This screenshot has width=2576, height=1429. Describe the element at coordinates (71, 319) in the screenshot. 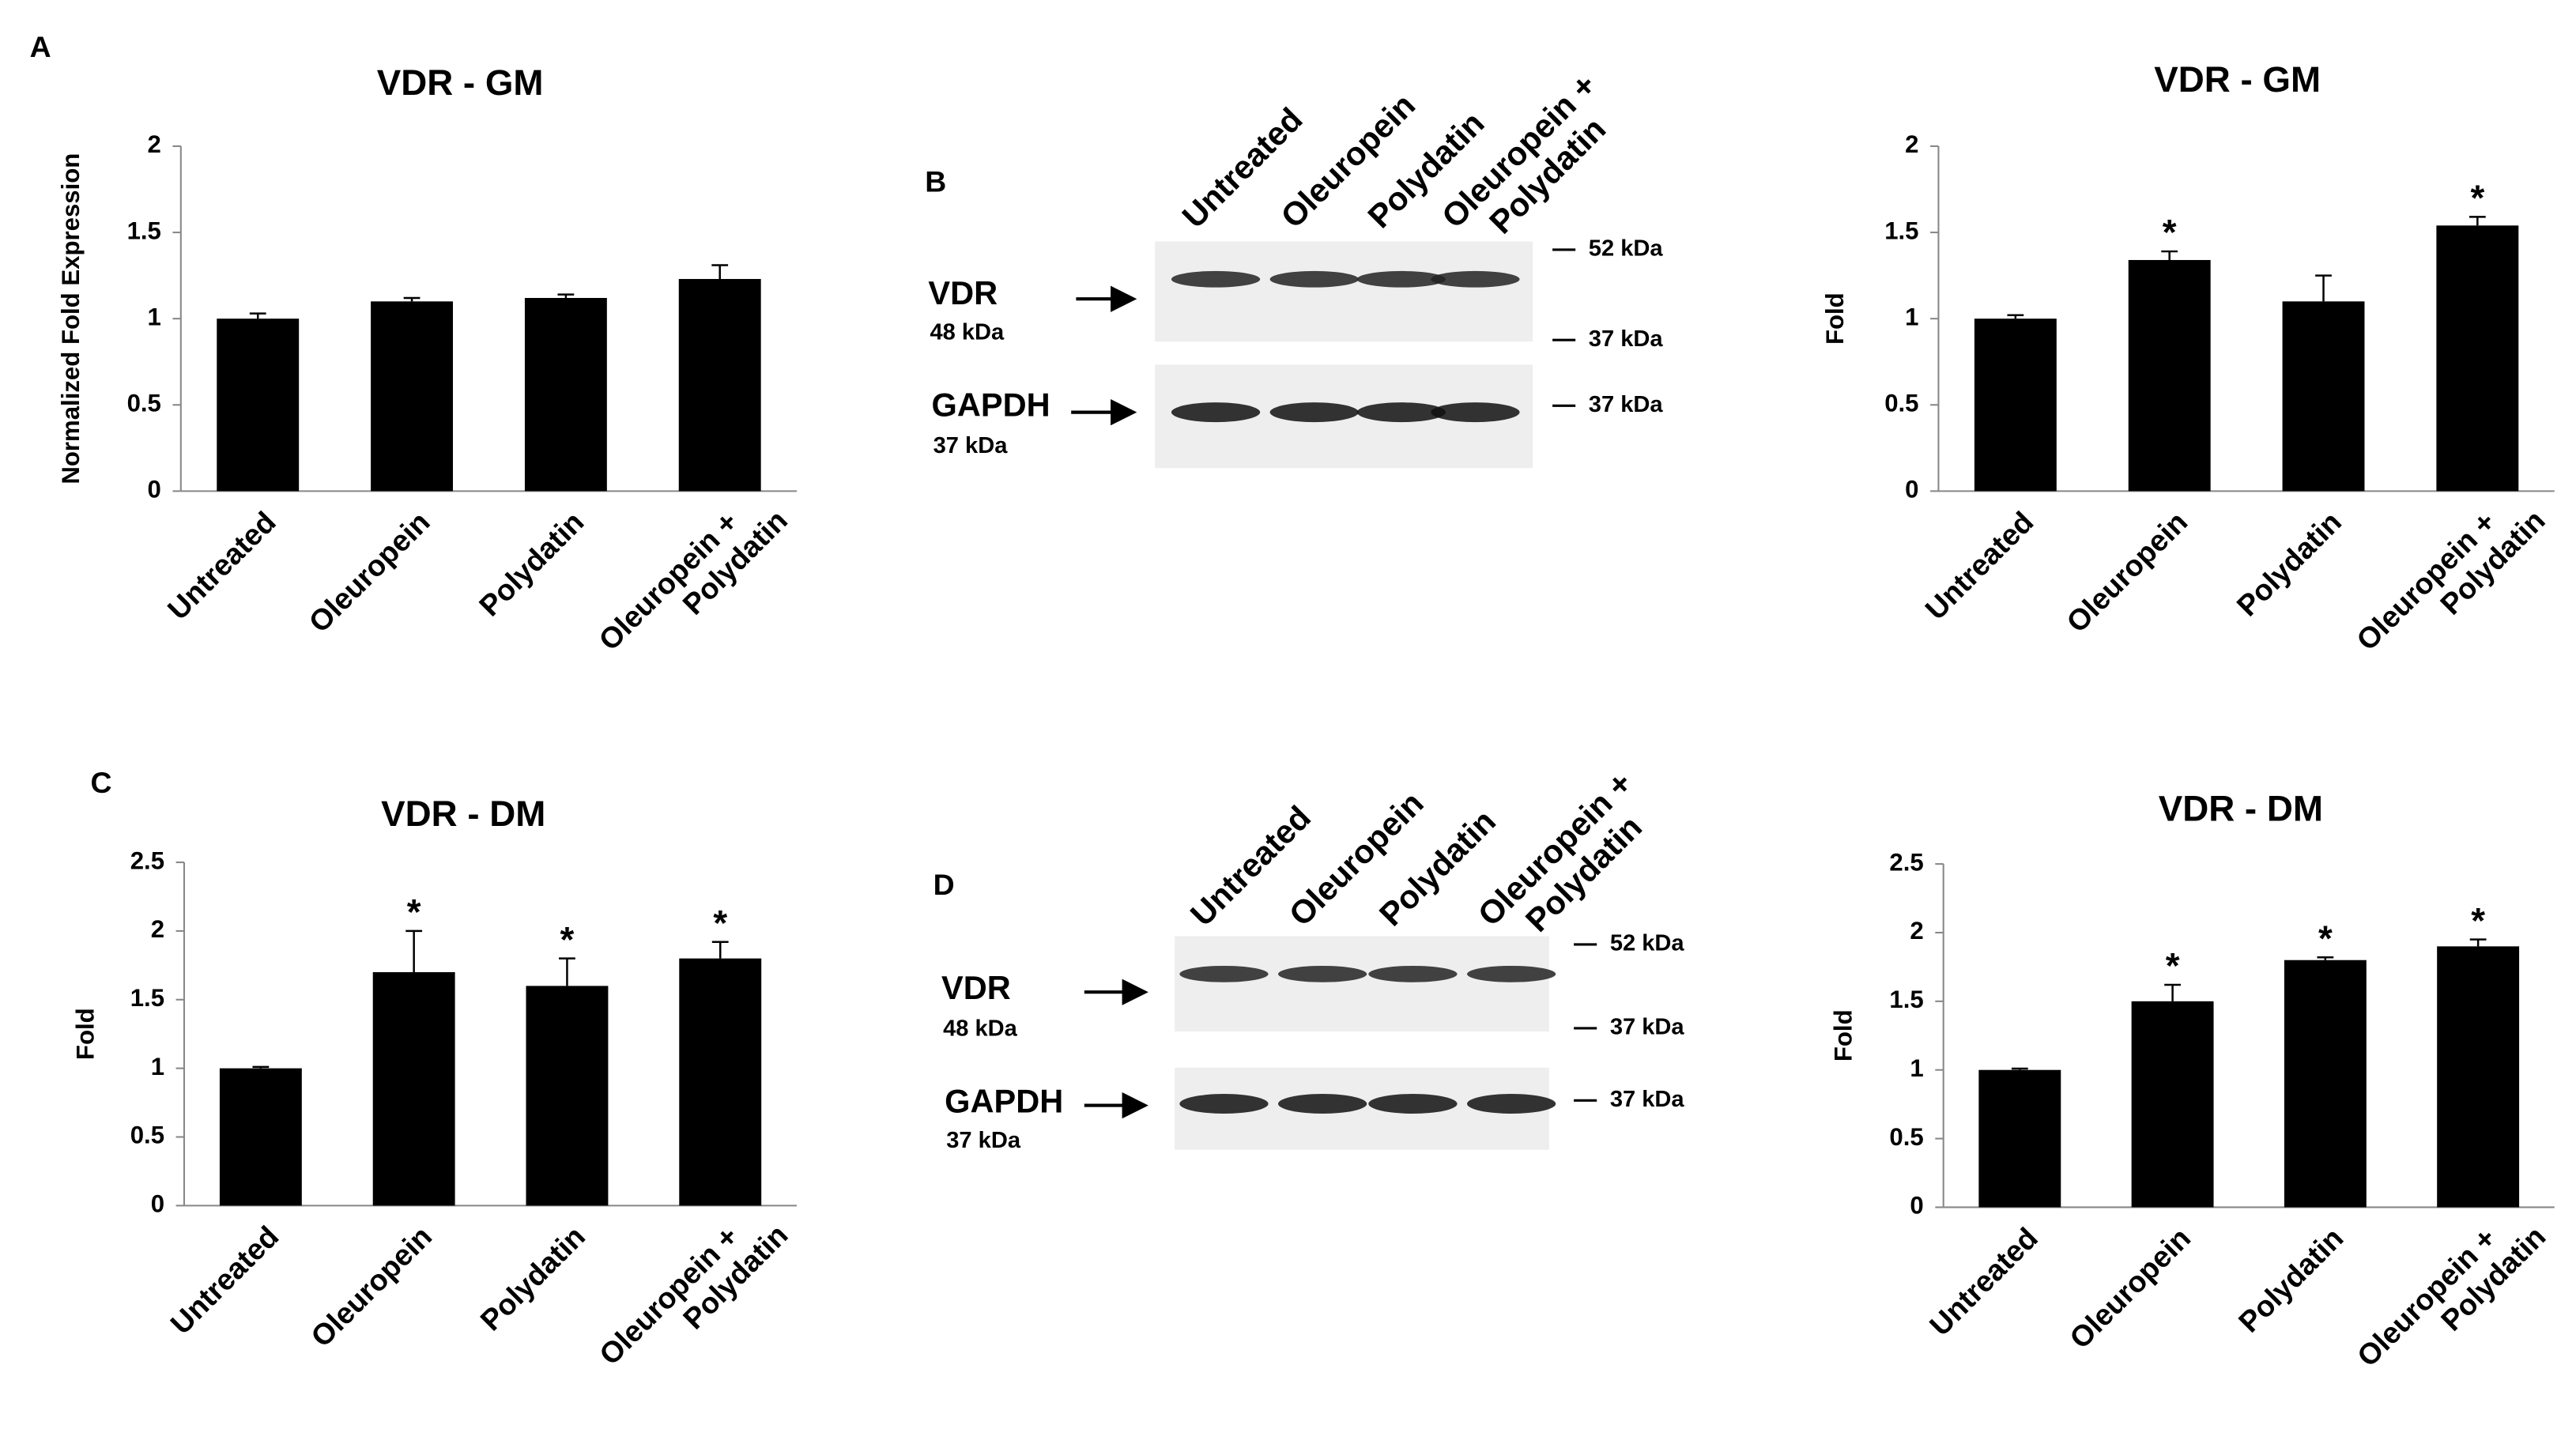

I see `y-axis-label: Normalized Fold Expression` at that location.